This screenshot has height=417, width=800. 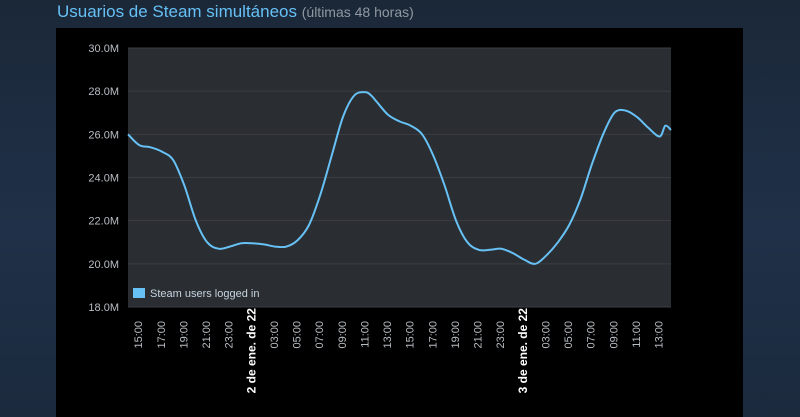 I want to click on y-tick-label: 30.0M, so click(x=103, y=49).